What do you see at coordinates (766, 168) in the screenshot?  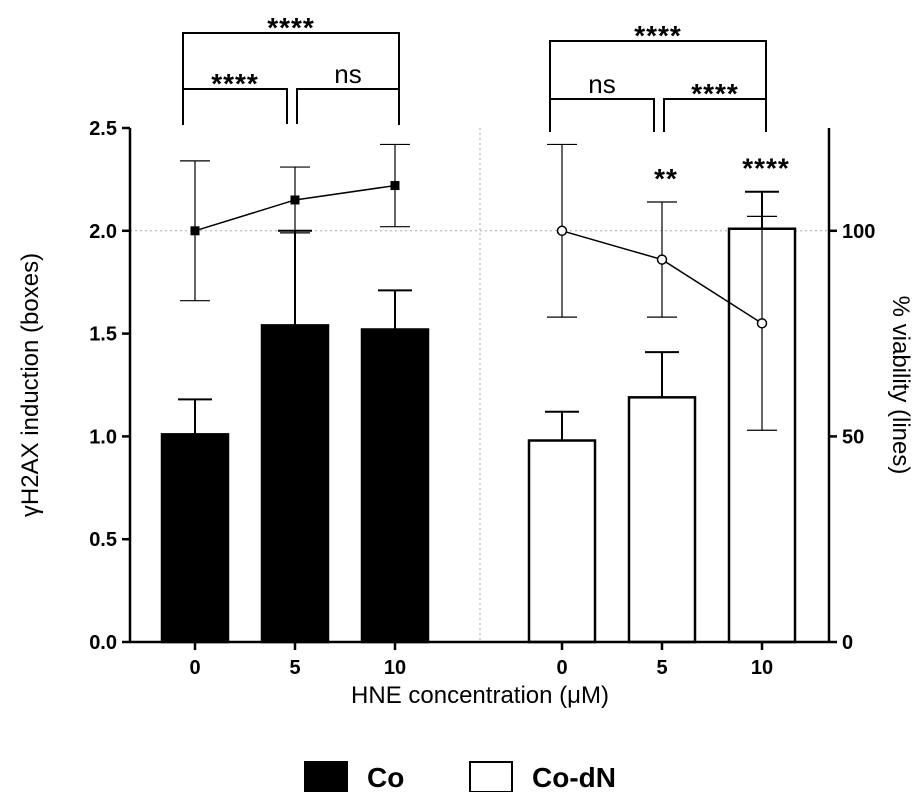 I see `point-significance-label: ****` at bounding box center [766, 168].